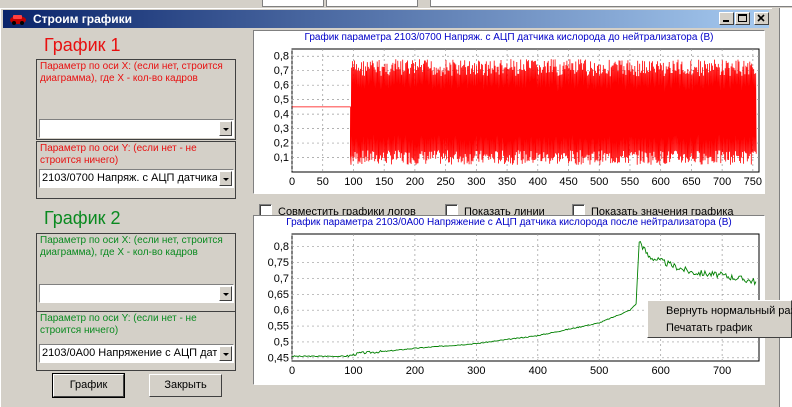 The height and width of the screenshot is (407, 792). I want to click on maximize-button, so click(742, 18).